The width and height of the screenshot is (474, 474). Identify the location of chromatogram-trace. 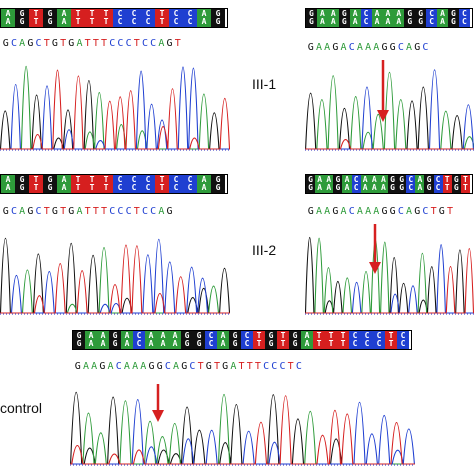
(115, 276).